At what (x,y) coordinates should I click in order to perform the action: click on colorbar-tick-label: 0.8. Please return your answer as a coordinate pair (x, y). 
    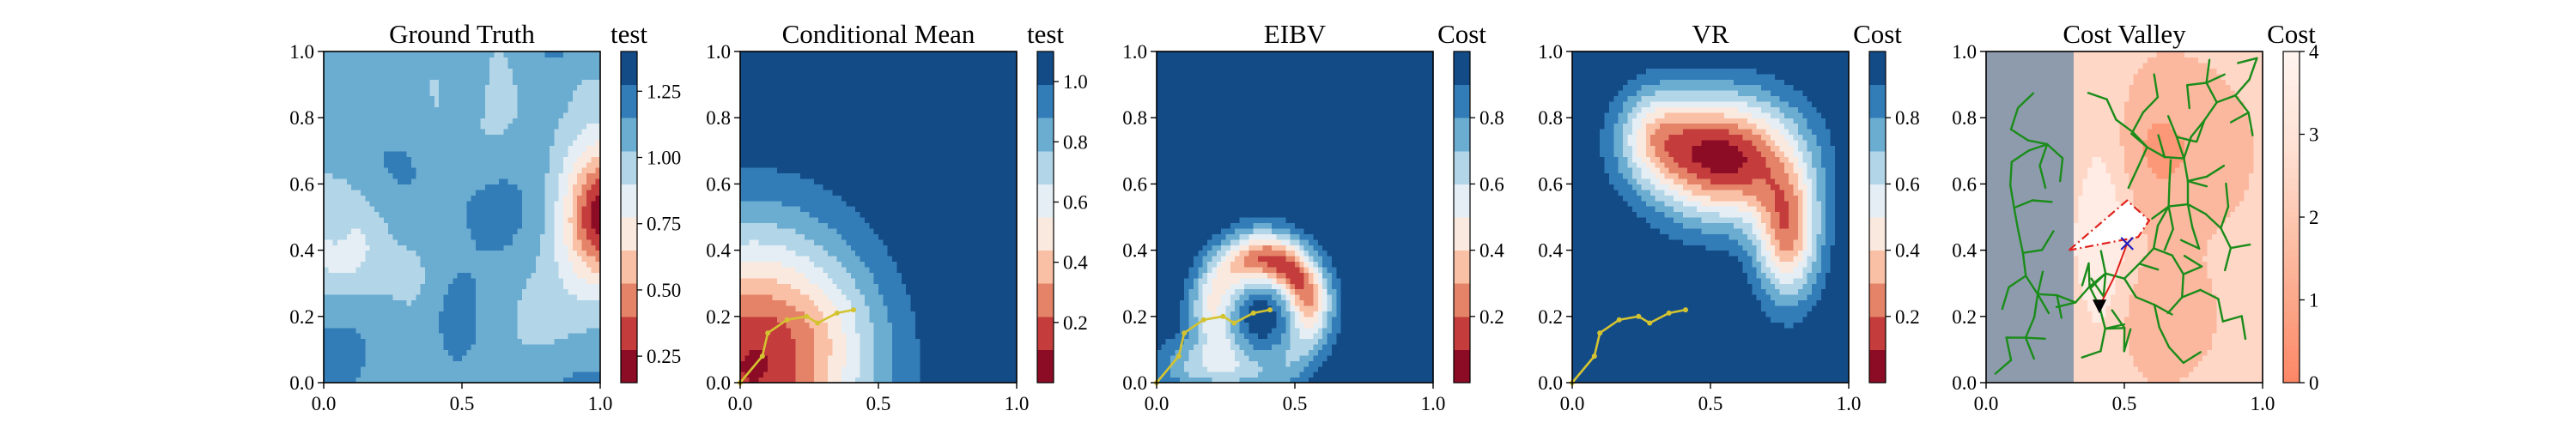
    Looking at the image, I should click on (1908, 118).